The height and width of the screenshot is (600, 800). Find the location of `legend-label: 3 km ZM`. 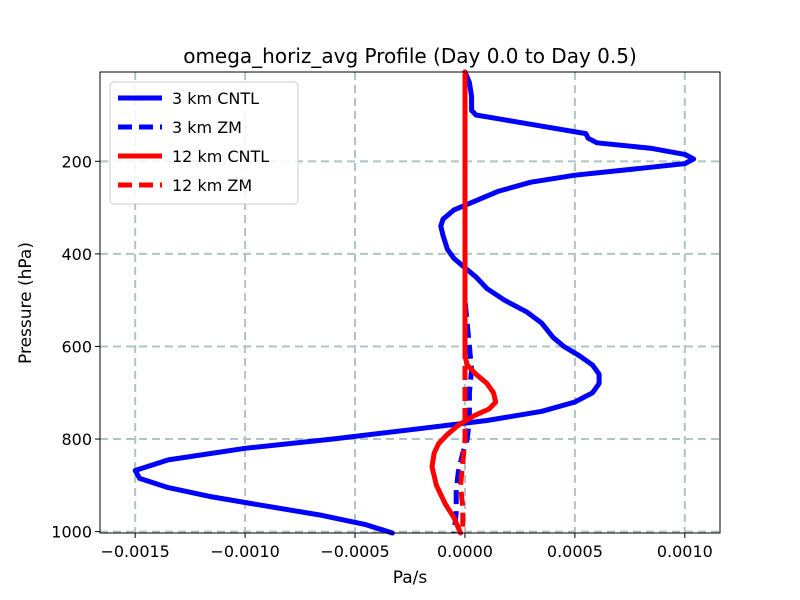

legend-label: 3 km ZM is located at coordinates (207, 127).